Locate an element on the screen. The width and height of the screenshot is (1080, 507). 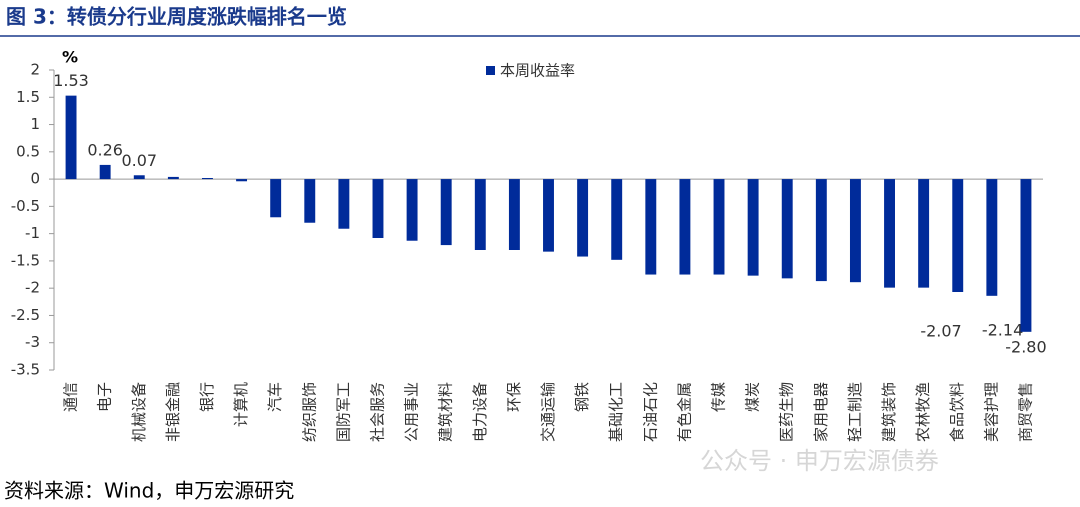
y-tick-label: 0 is located at coordinates (35, 179).